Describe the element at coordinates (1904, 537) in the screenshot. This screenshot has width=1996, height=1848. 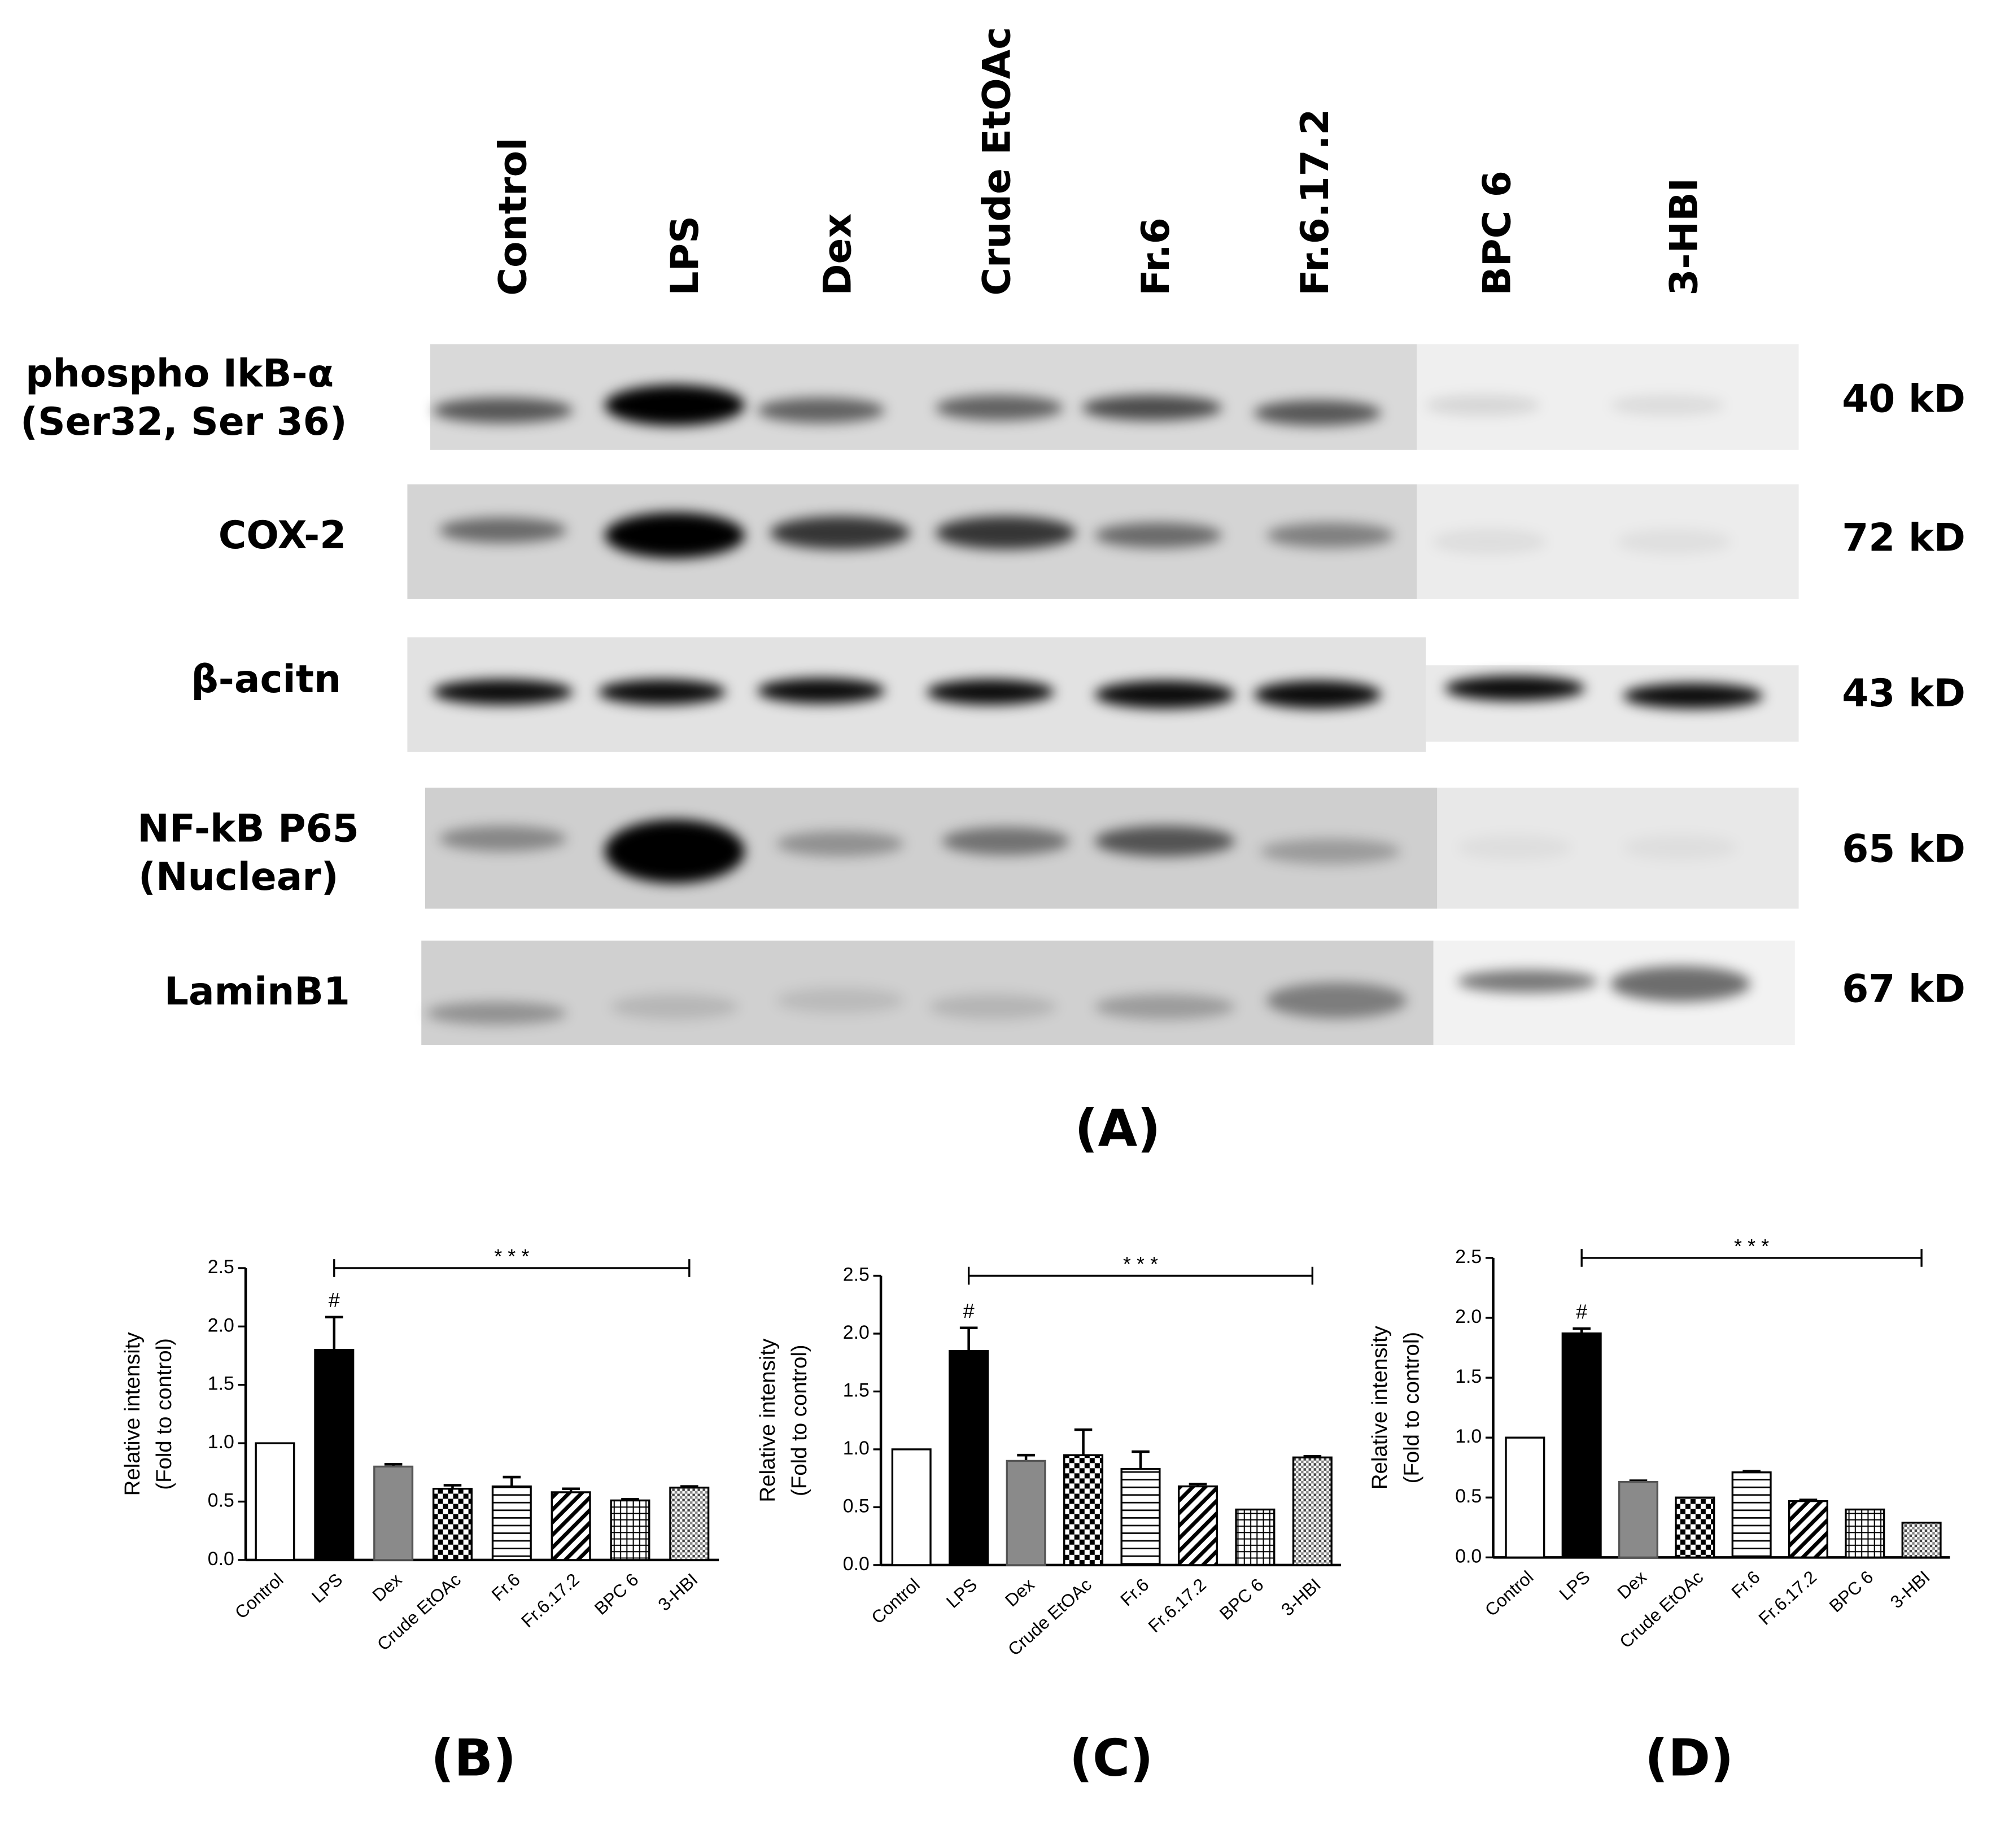
I see `size-label: 72 kD` at that location.